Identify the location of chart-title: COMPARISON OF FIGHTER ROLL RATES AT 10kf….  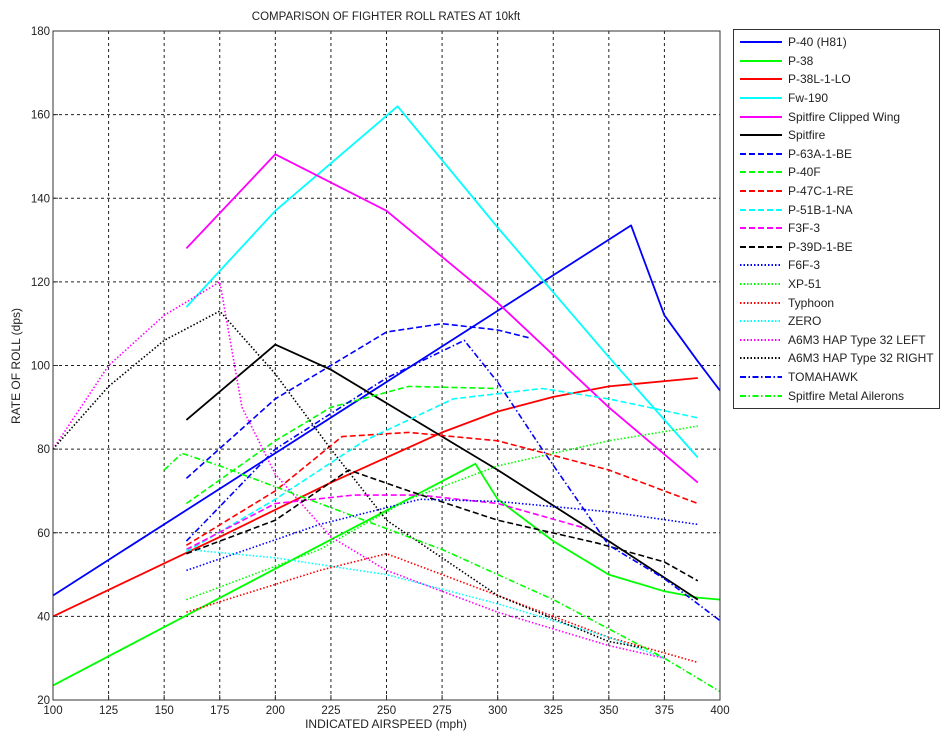
(386, 17).